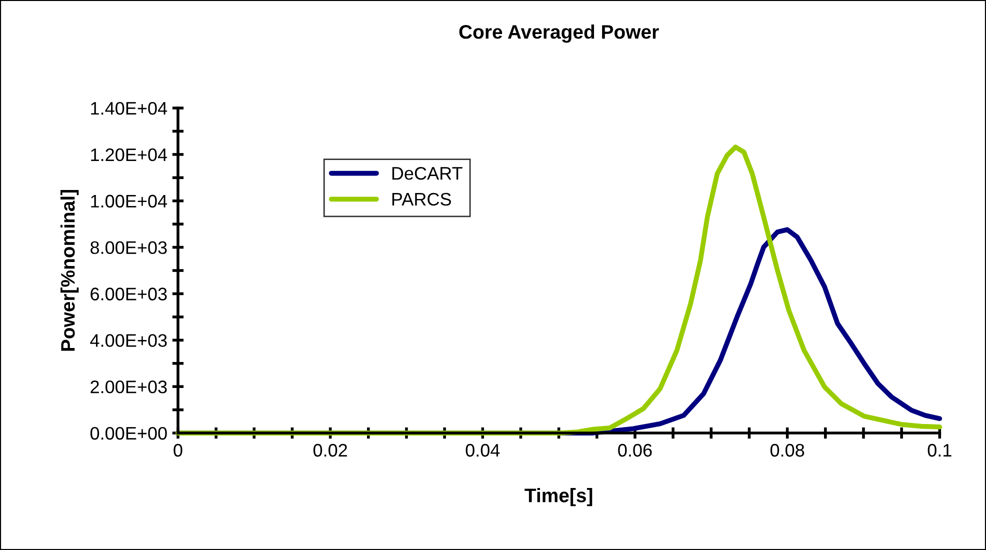 This screenshot has width=986, height=550. I want to click on legend-label: DeCART, so click(427, 173).